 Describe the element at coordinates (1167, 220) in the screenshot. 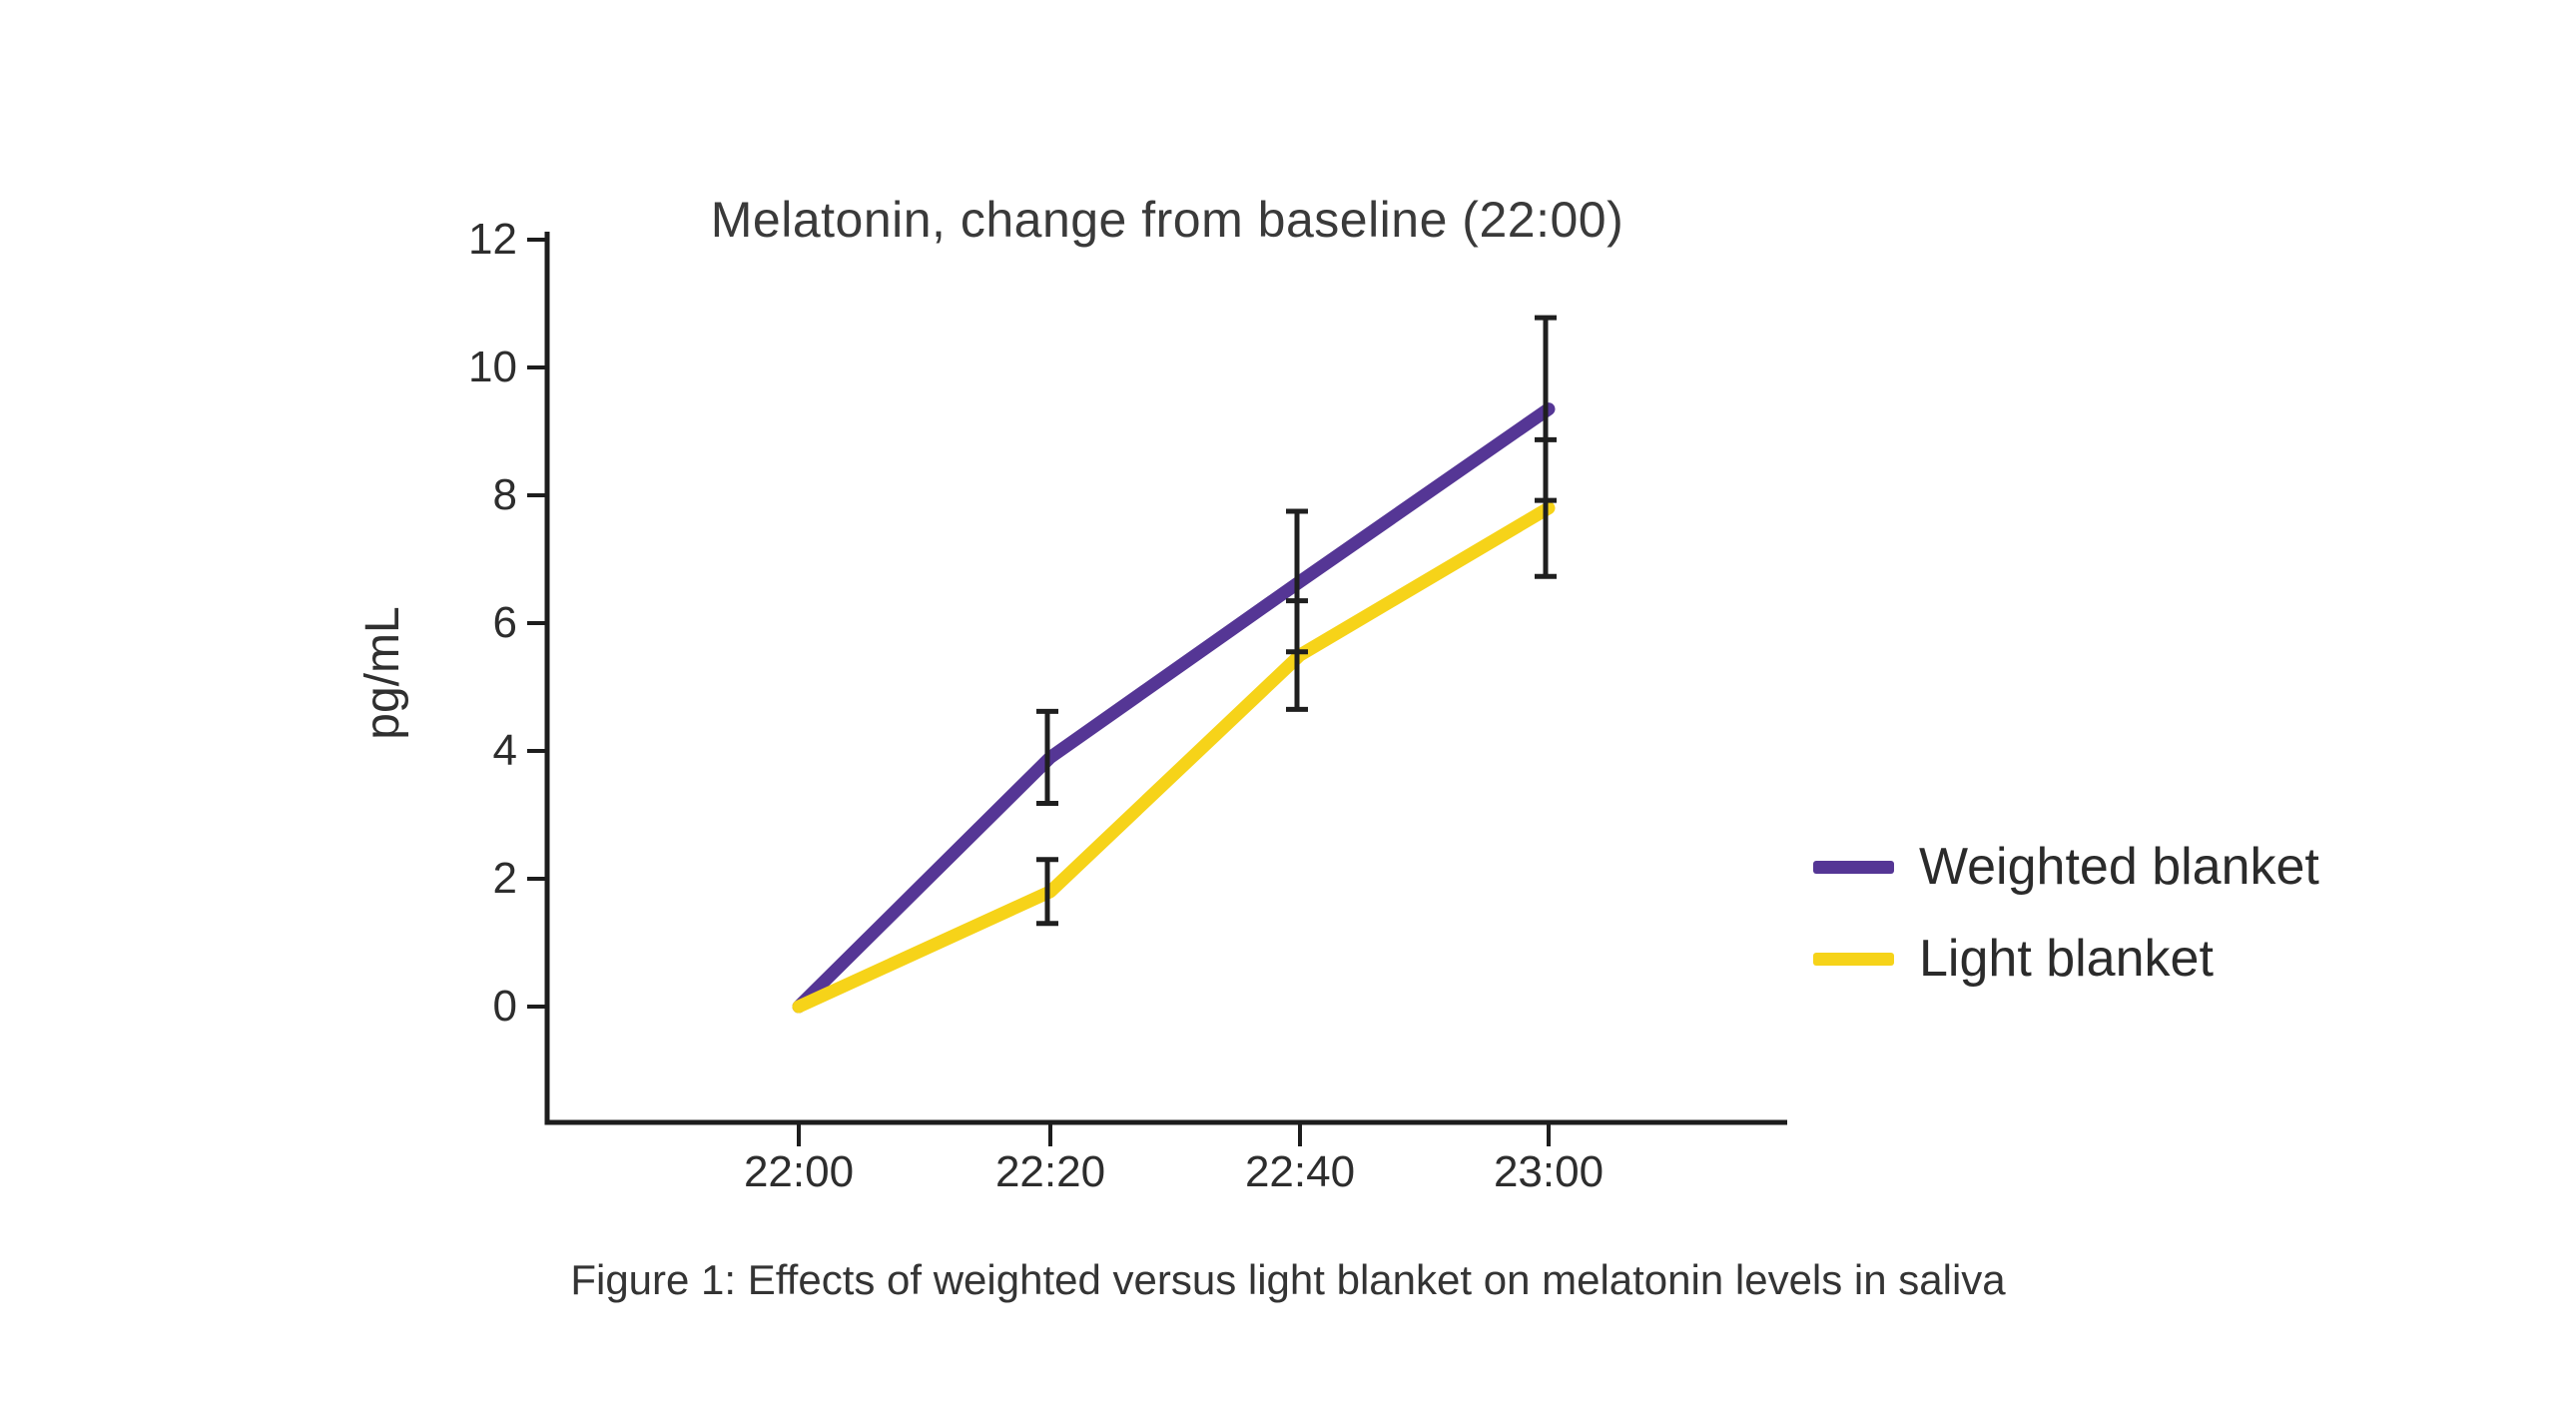

I see `chart-title: Melatonin, change from baseline (22:00)` at that location.